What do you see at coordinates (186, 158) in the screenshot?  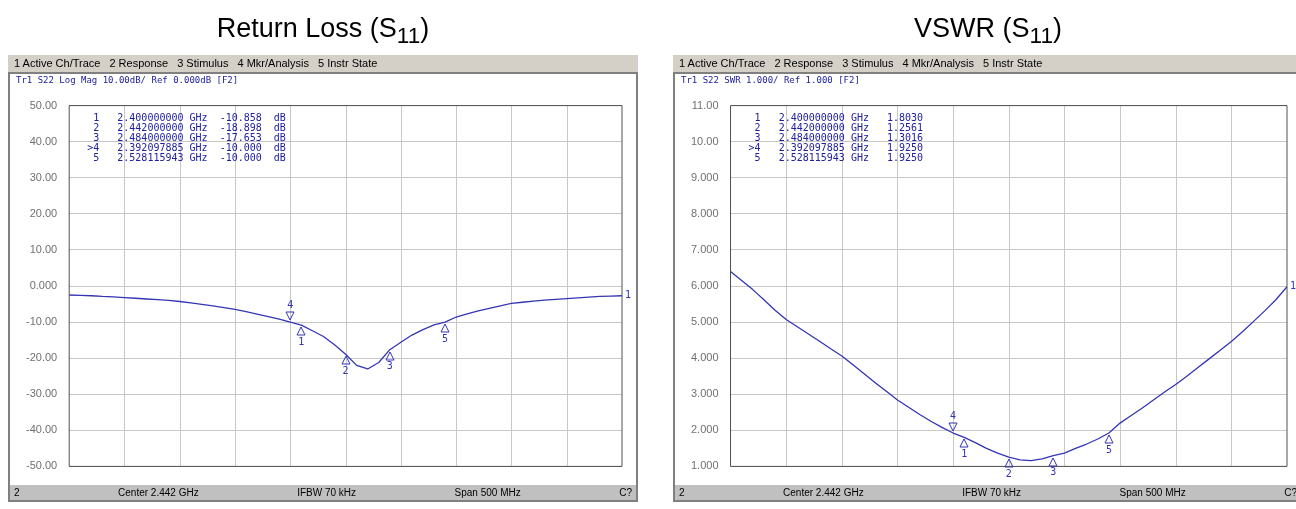 I see `annotation: 5 2.528115943 GHz -10.000 dB` at bounding box center [186, 158].